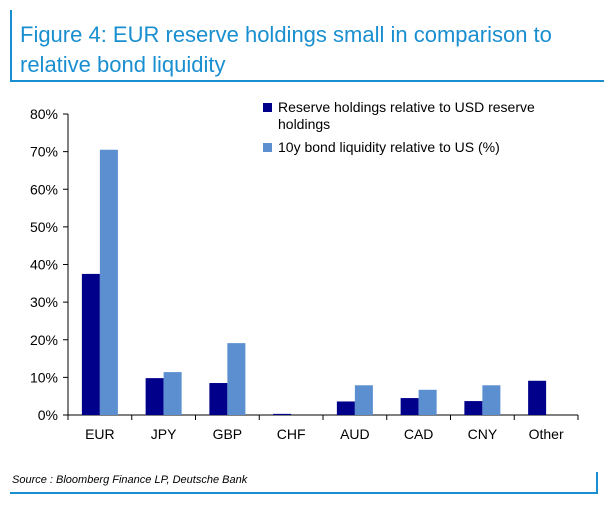 The width and height of the screenshot is (610, 514). Describe the element at coordinates (44, 152) in the screenshot. I see `y-tick-label: 70%` at that location.